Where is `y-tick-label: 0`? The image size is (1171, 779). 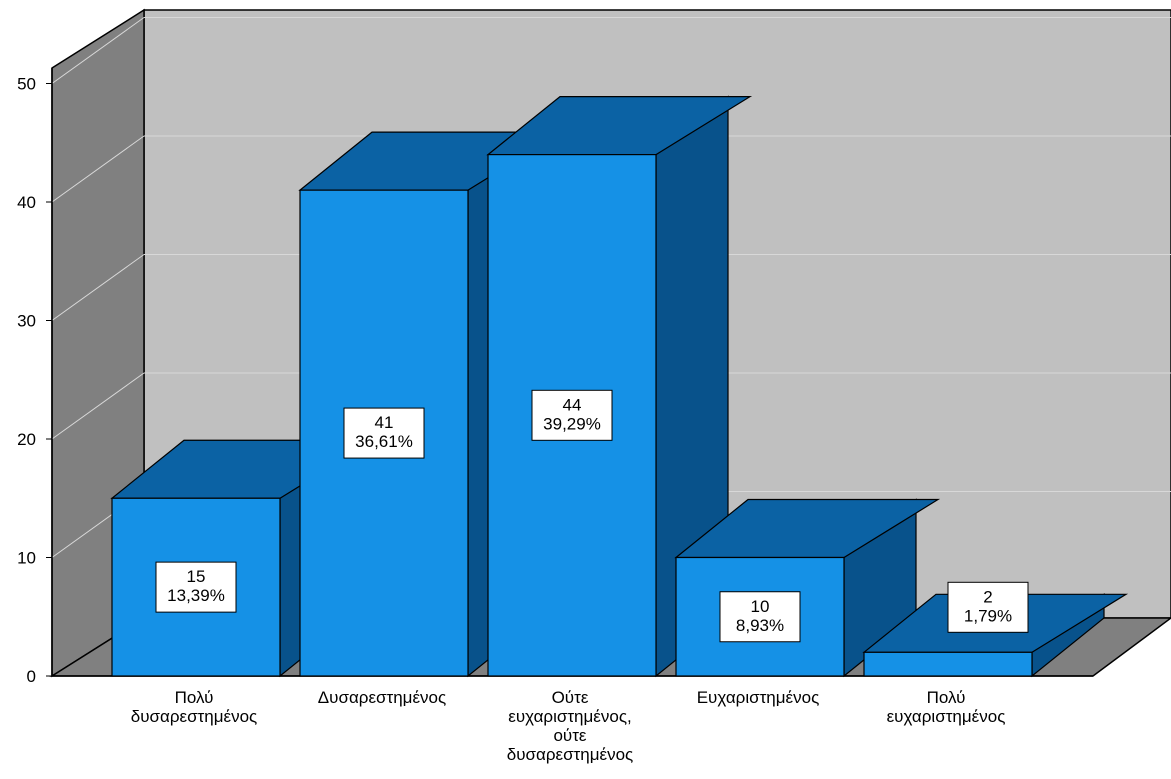
y-tick-label: 0 is located at coordinates (31, 676).